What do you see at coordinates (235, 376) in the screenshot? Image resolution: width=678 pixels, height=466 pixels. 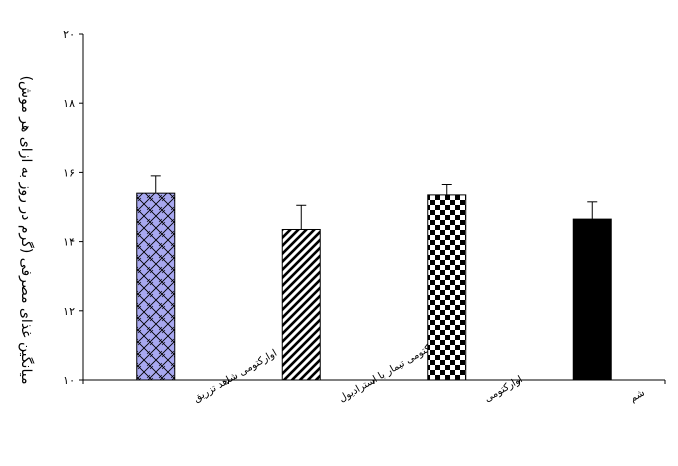 I see `category-label: اوارکتومی شاهد تزریق` at bounding box center [235, 376].